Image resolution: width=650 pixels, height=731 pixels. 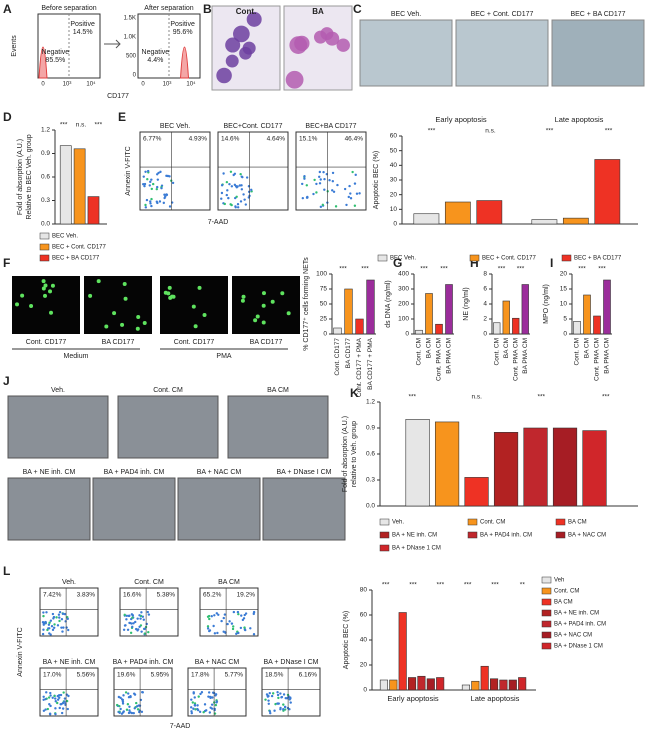 I want to click on panel-letter: J, so click(x=6, y=381).